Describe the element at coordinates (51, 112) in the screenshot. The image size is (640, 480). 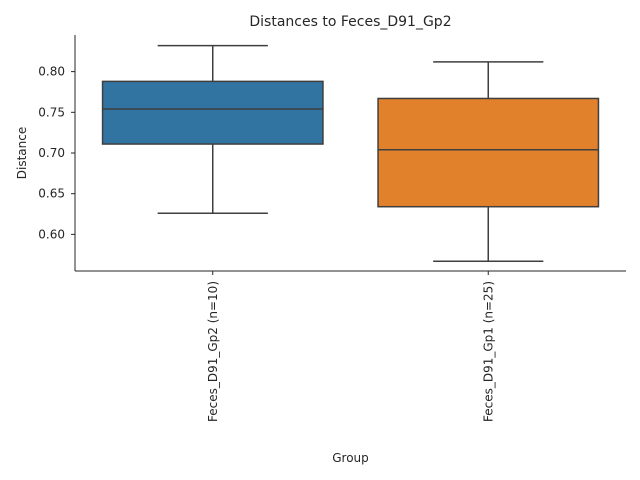
I see `y-tick-label: 0.75` at that location.